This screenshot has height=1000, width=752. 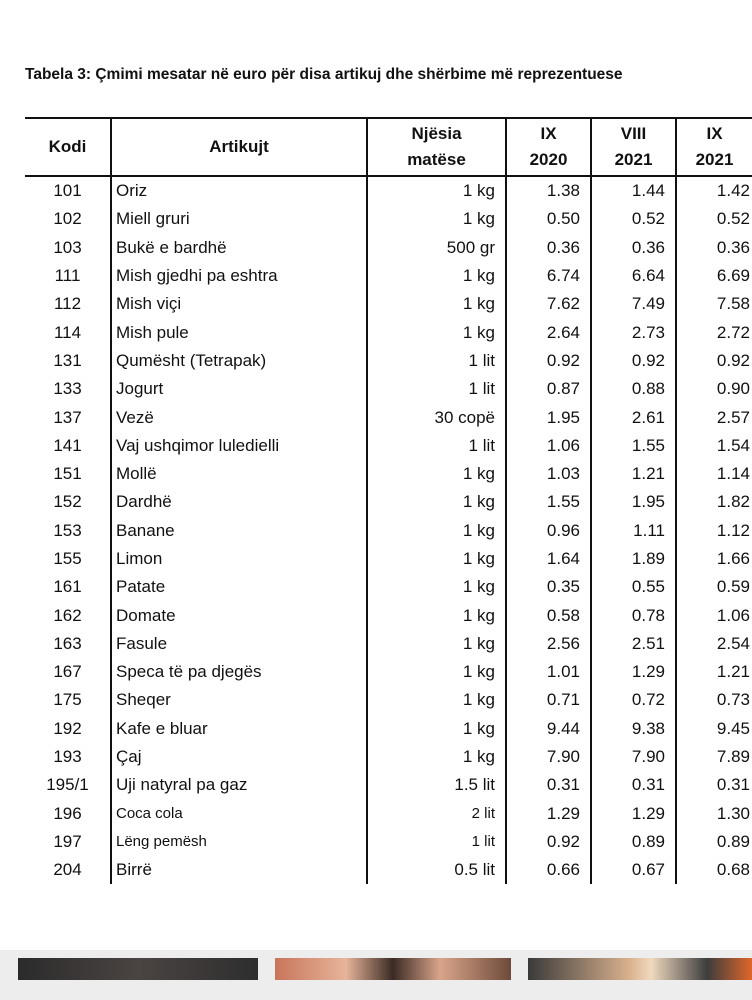 I want to click on row-price-ix-2020: 7.62, so click(x=548, y=304).